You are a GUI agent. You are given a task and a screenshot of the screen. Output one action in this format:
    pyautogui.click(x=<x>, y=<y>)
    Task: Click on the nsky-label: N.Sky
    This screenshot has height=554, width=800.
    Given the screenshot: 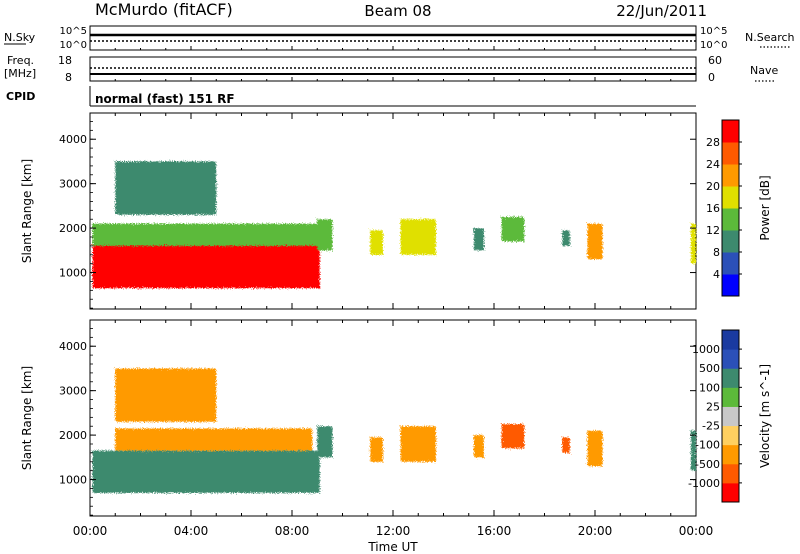 What is the action you would take?
    pyautogui.click(x=20, y=37)
    